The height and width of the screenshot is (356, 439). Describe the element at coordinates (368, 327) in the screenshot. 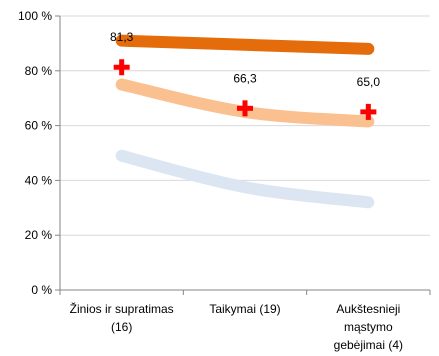

I see `x-tick-label: Aukštesnieji mąstymo gebėjimai (4)` at that location.